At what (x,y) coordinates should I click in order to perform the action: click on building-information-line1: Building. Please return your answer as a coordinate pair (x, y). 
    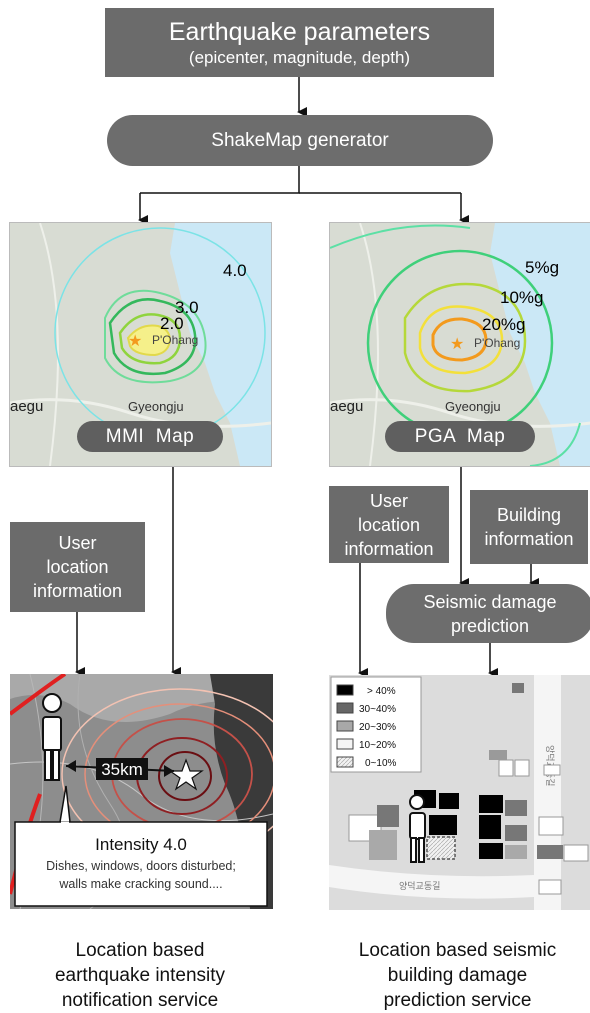
    Looking at the image, I should click on (529, 515).